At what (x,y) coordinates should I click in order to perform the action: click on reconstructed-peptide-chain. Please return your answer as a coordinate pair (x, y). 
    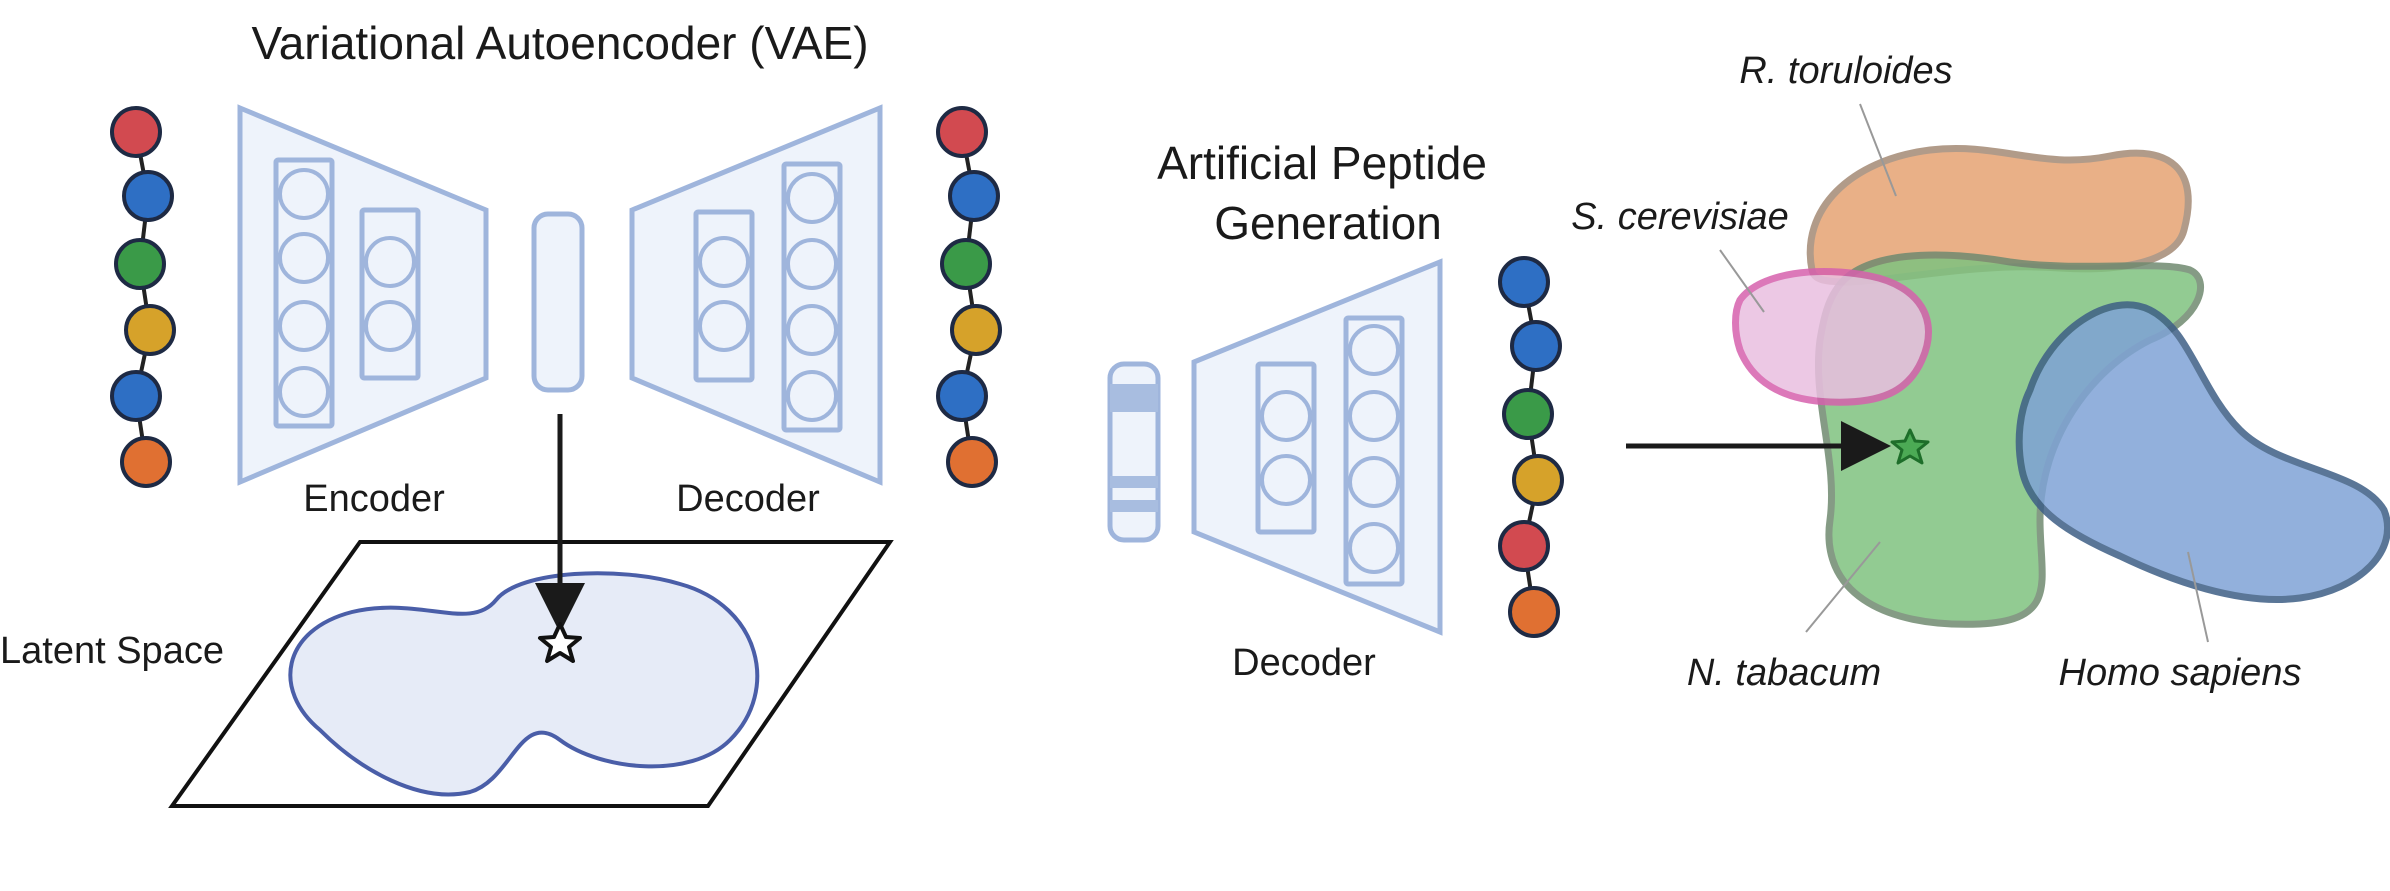
    Looking at the image, I should click on (969, 297).